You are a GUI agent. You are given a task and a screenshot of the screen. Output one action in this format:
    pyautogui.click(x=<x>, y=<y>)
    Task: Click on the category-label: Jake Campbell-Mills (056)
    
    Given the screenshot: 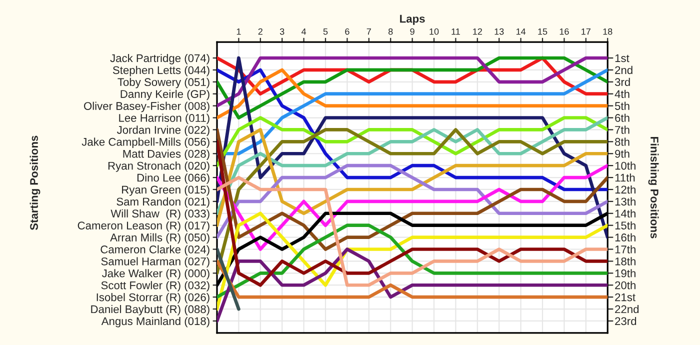 What is the action you would take?
    pyautogui.click(x=146, y=143)
    